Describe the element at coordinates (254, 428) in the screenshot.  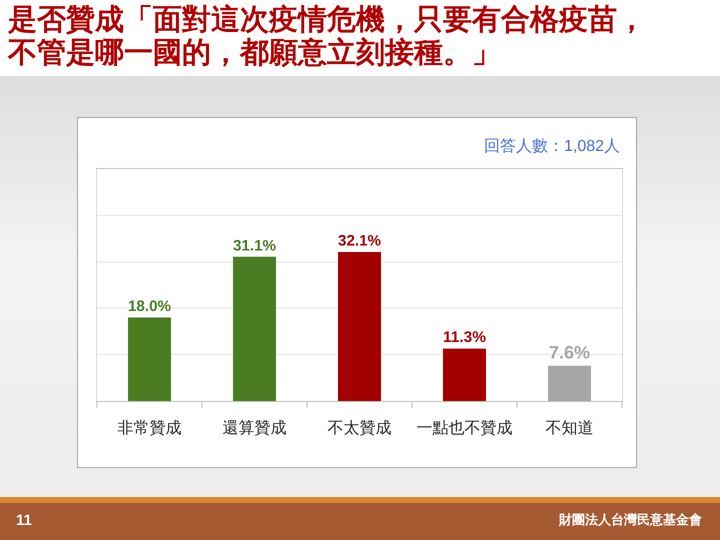
I see `x-tick-label: 還算贊成` at that location.